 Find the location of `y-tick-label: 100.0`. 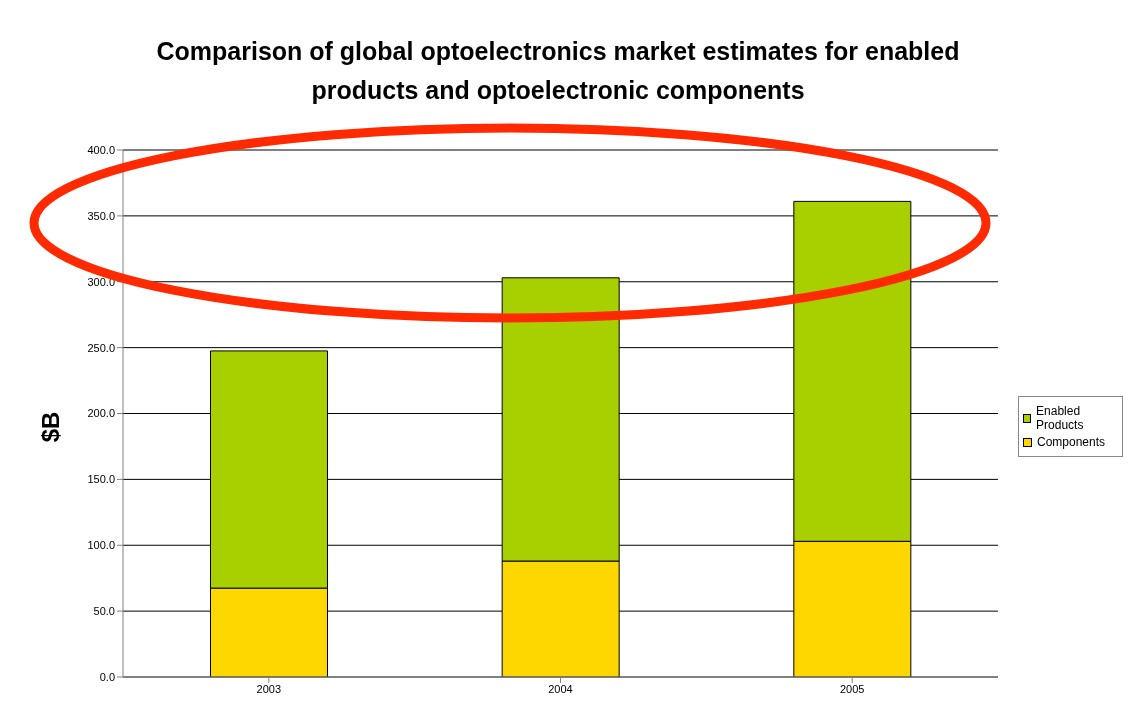

y-tick-label: 100.0 is located at coordinates (101, 545).